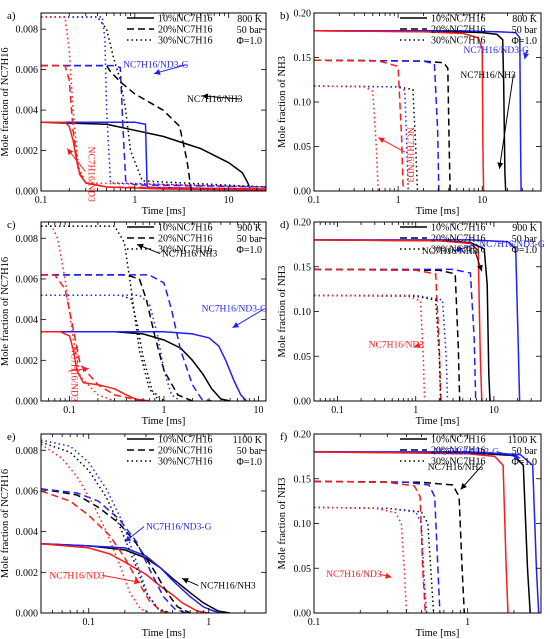 The image size is (550, 639). What do you see at coordinates (27, 239) in the screenshot?
I see `y-tick-label: 0.008` at bounding box center [27, 239].